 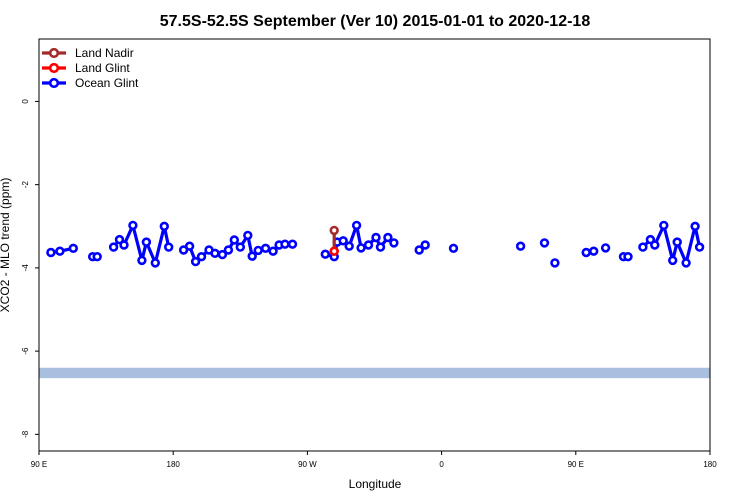 What do you see at coordinates (25, 268) in the screenshot?
I see `y-tick-label: -4` at bounding box center [25, 268].